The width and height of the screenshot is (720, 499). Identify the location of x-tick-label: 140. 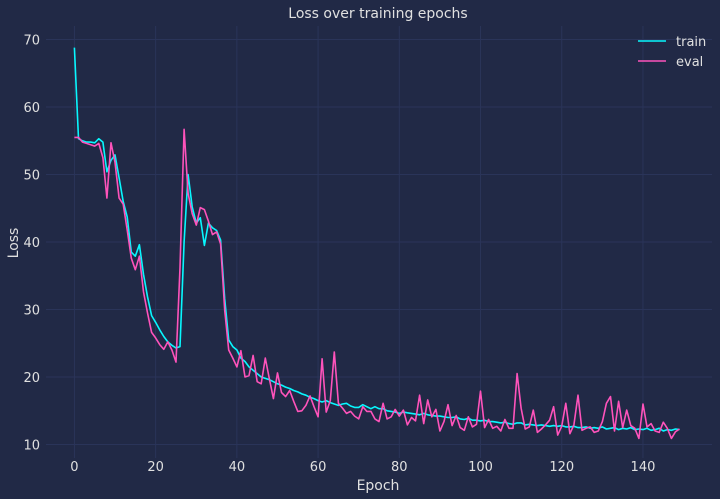
(643, 467).